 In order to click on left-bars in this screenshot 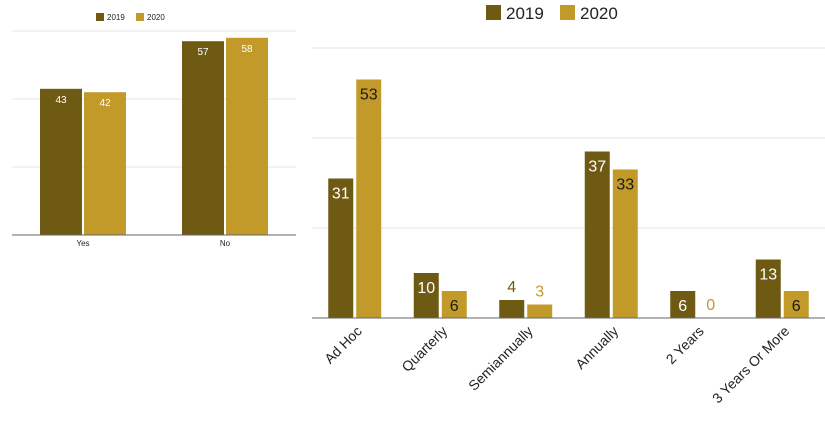, I will do `click(154, 136)`.